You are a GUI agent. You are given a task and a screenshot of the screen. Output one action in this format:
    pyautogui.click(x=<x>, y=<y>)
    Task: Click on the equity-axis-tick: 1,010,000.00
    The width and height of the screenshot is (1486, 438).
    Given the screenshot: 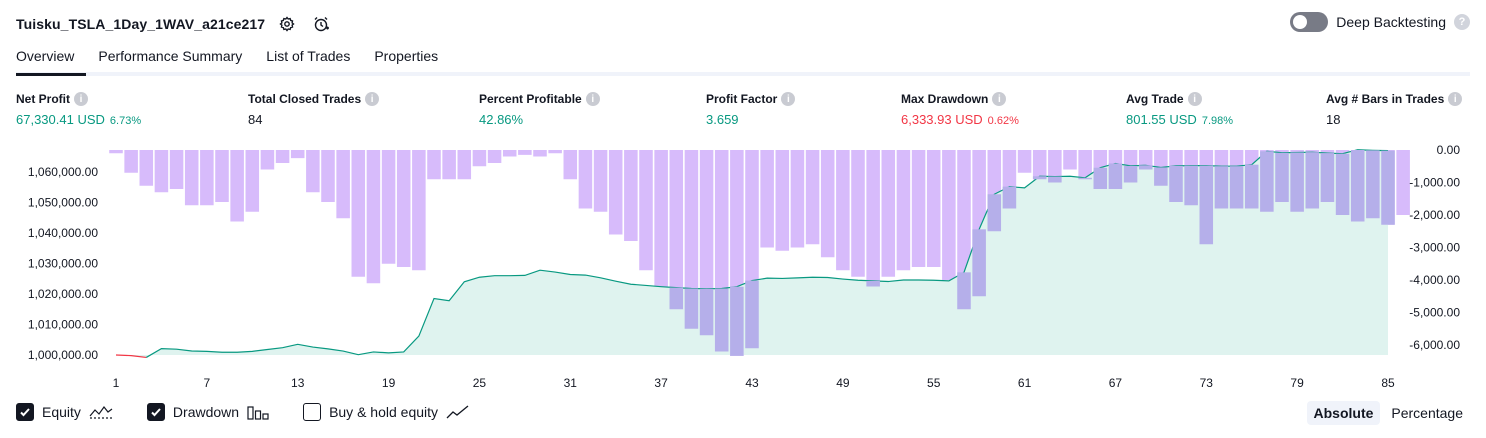 What is the action you would take?
    pyautogui.click(x=63, y=325)
    